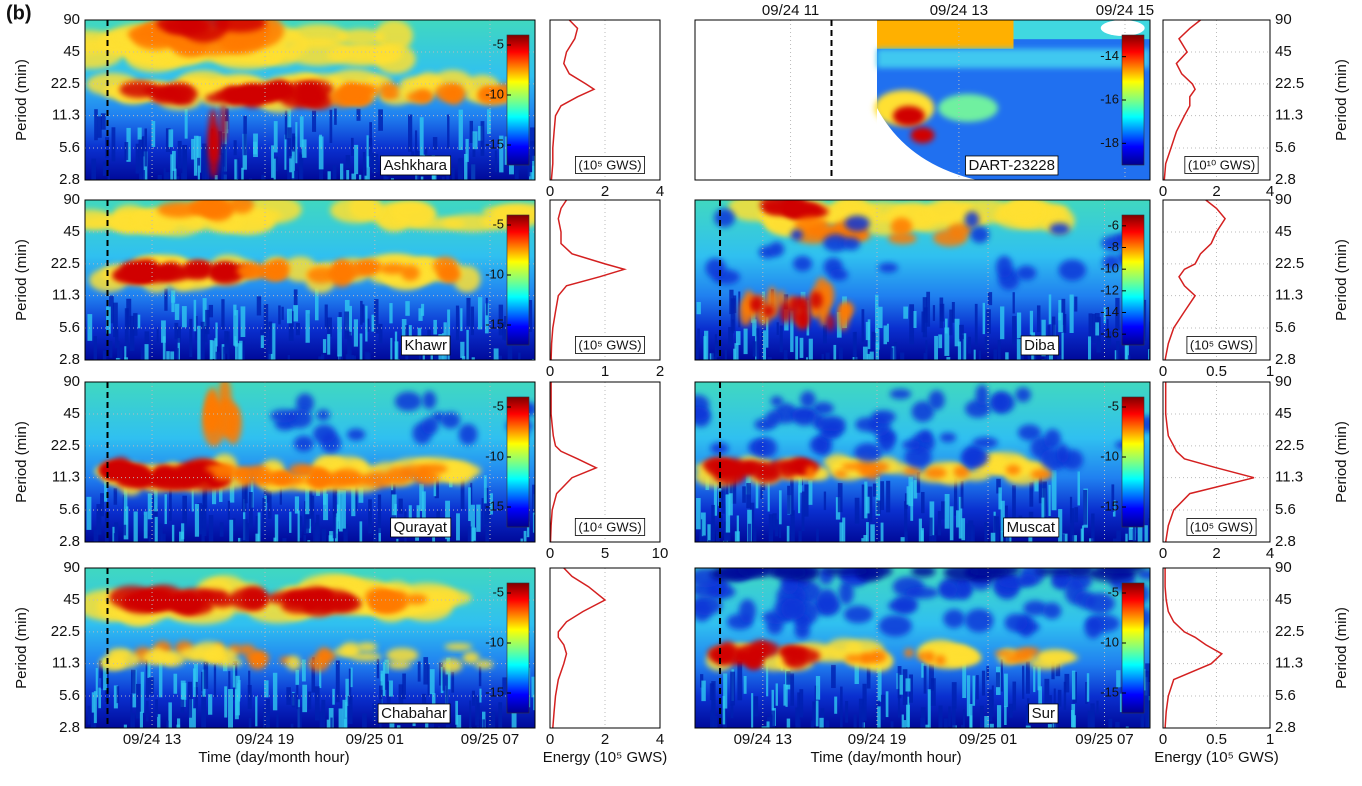 This screenshot has height=786, width=1362. I want to click on x-tick-label: 4, so click(660, 739).